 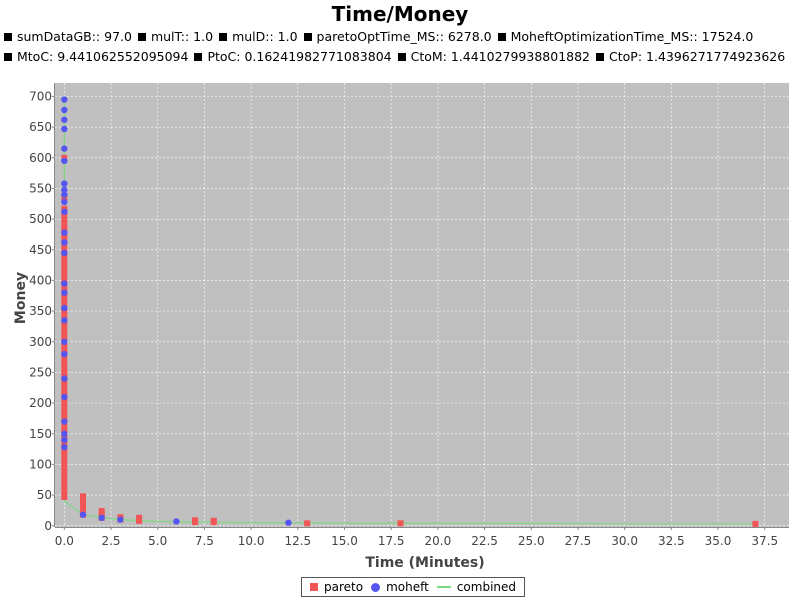 I want to click on x-tick-label: 35.0, so click(x=718, y=541).